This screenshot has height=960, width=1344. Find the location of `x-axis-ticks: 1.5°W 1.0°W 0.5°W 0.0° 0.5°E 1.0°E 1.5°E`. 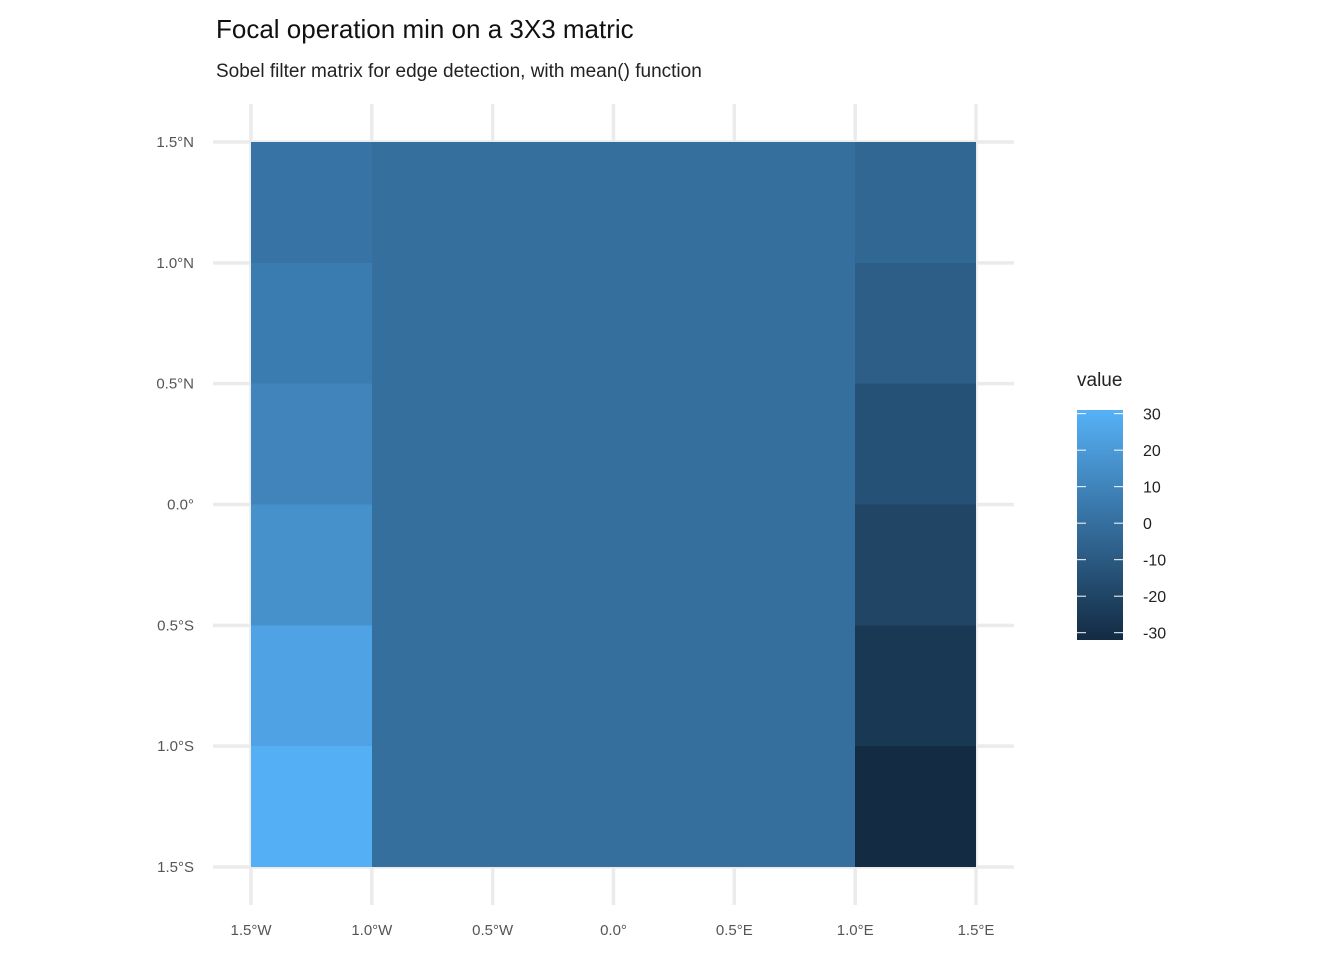

x-axis-ticks: 1.5°W 1.0°W 0.5°W 0.0° 0.5°E 1.0°E 1.5°E is located at coordinates (612, 930).